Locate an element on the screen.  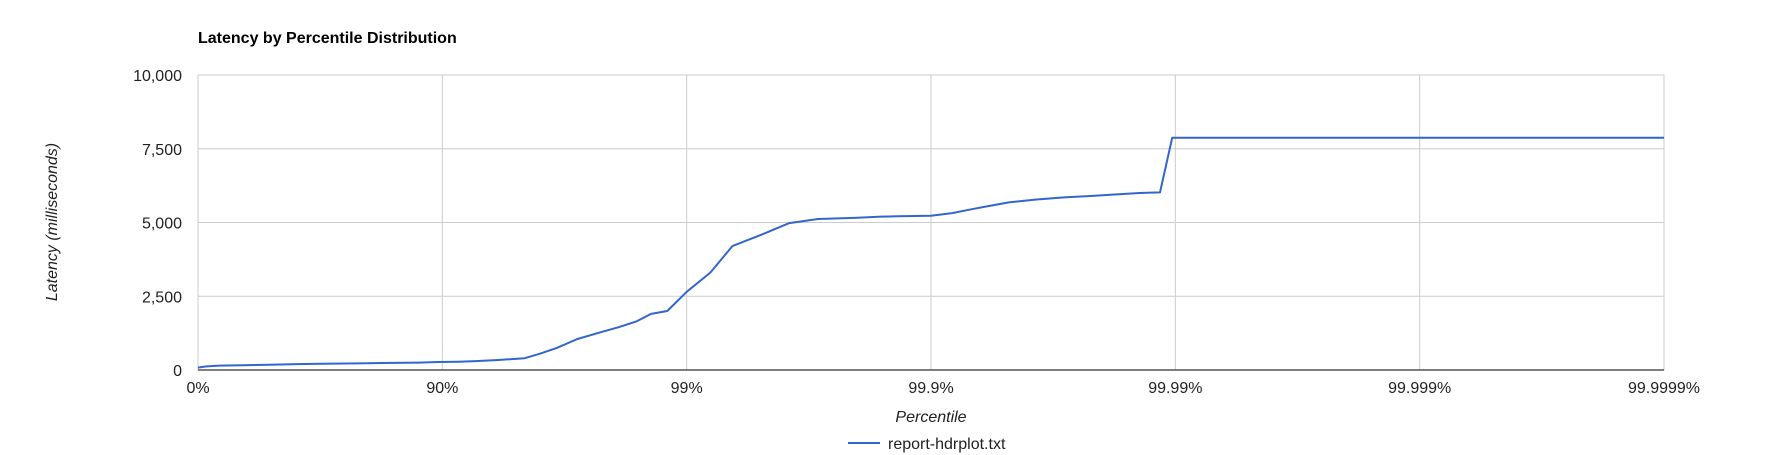
x-tick-label: 90% is located at coordinates (442, 388).